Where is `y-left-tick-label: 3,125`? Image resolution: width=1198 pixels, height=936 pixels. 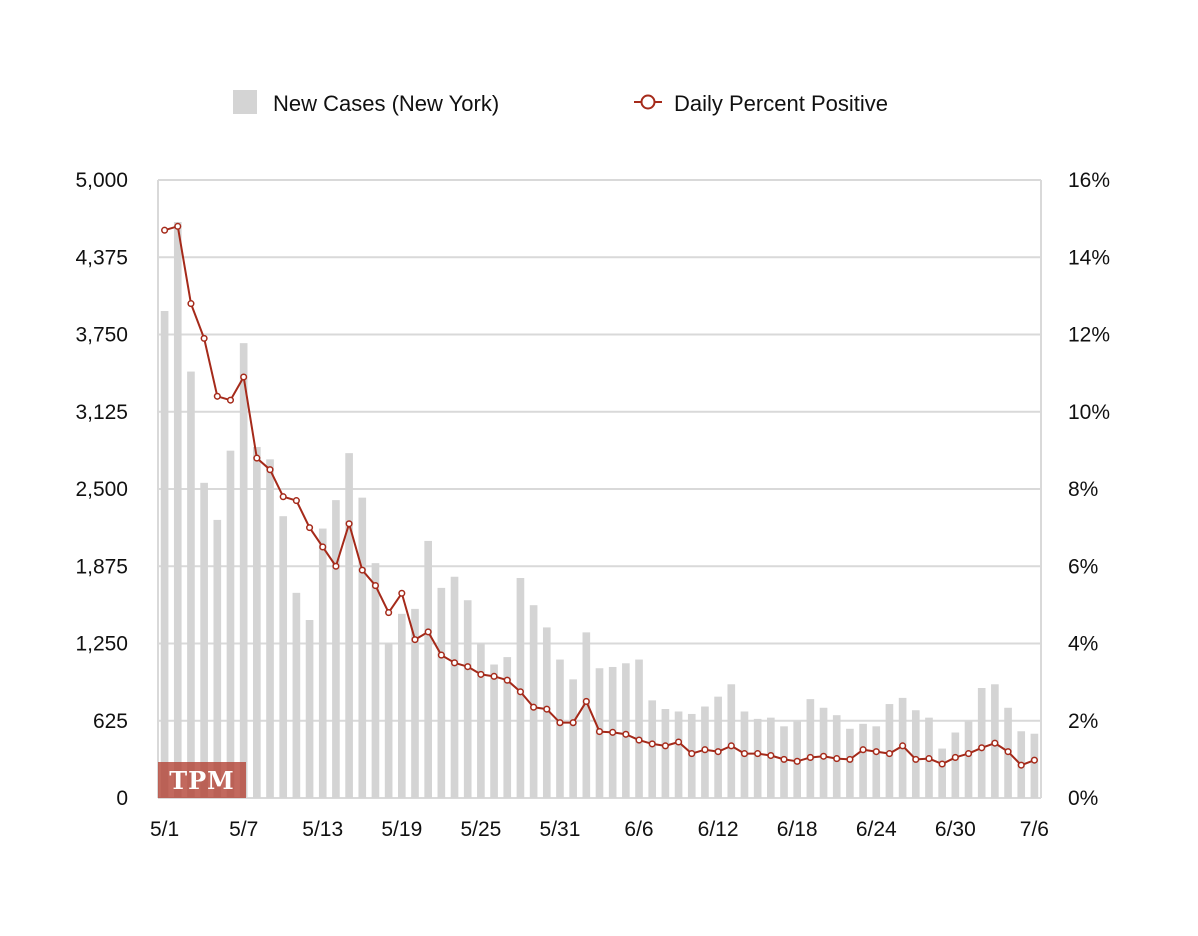
y-left-tick-label: 3,125 is located at coordinates (101, 412).